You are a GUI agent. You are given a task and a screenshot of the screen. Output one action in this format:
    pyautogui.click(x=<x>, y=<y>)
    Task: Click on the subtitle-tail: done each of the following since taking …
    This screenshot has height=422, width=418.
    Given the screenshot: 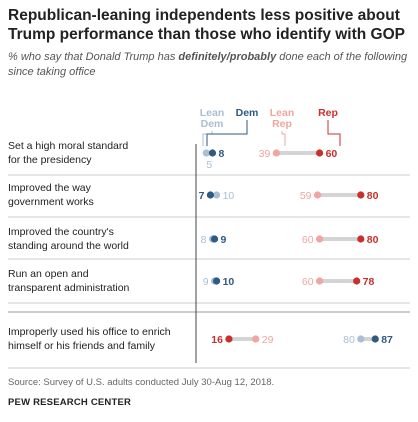 What is the action you would take?
    pyautogui.click(x=208, y=64)
    